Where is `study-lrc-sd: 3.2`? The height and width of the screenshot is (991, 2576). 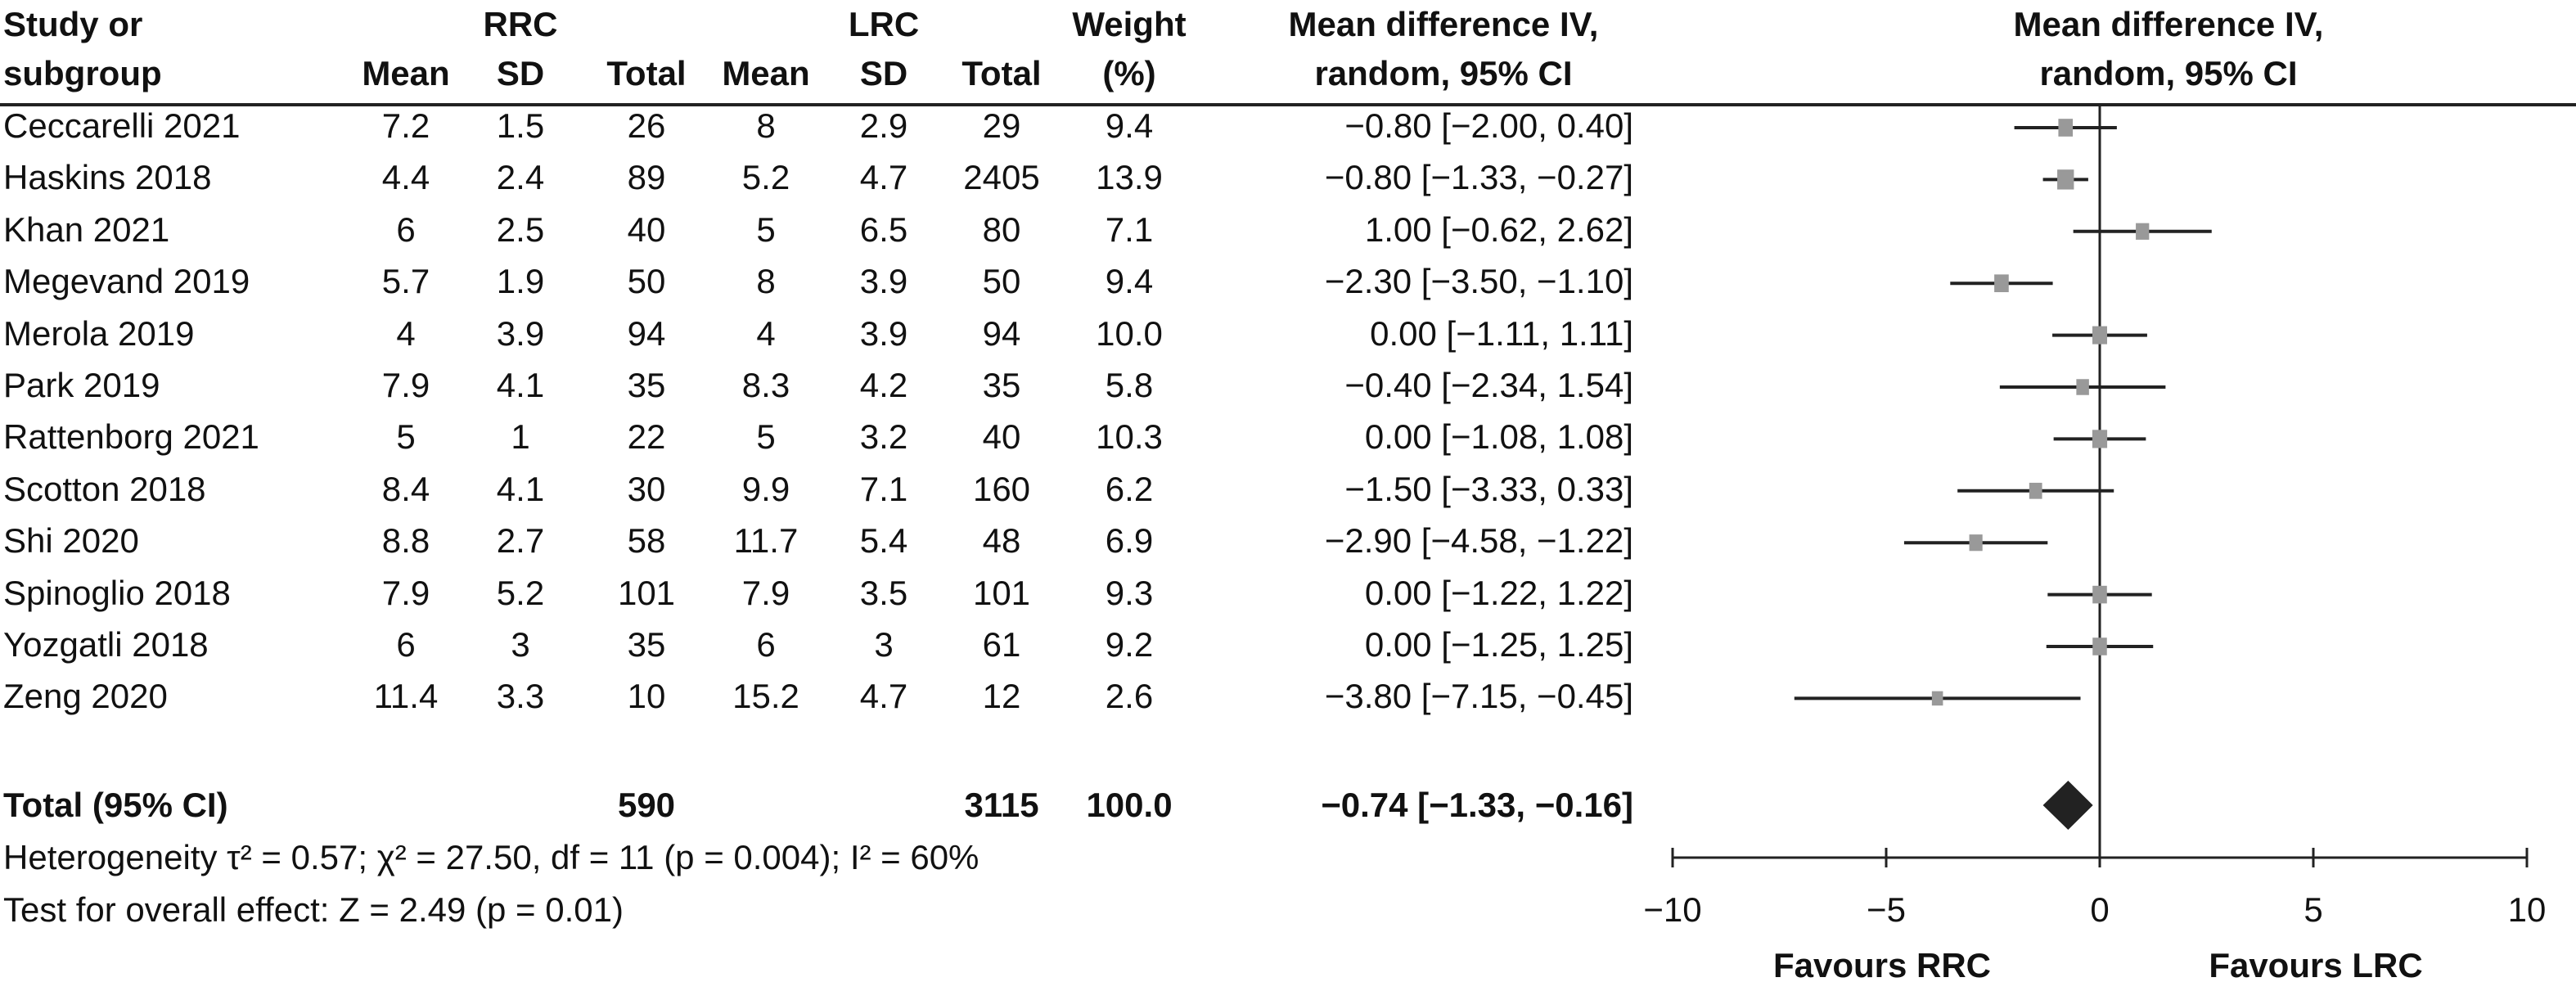 study-lrc-sd: 3.2 is located at coordinates (884, 437).